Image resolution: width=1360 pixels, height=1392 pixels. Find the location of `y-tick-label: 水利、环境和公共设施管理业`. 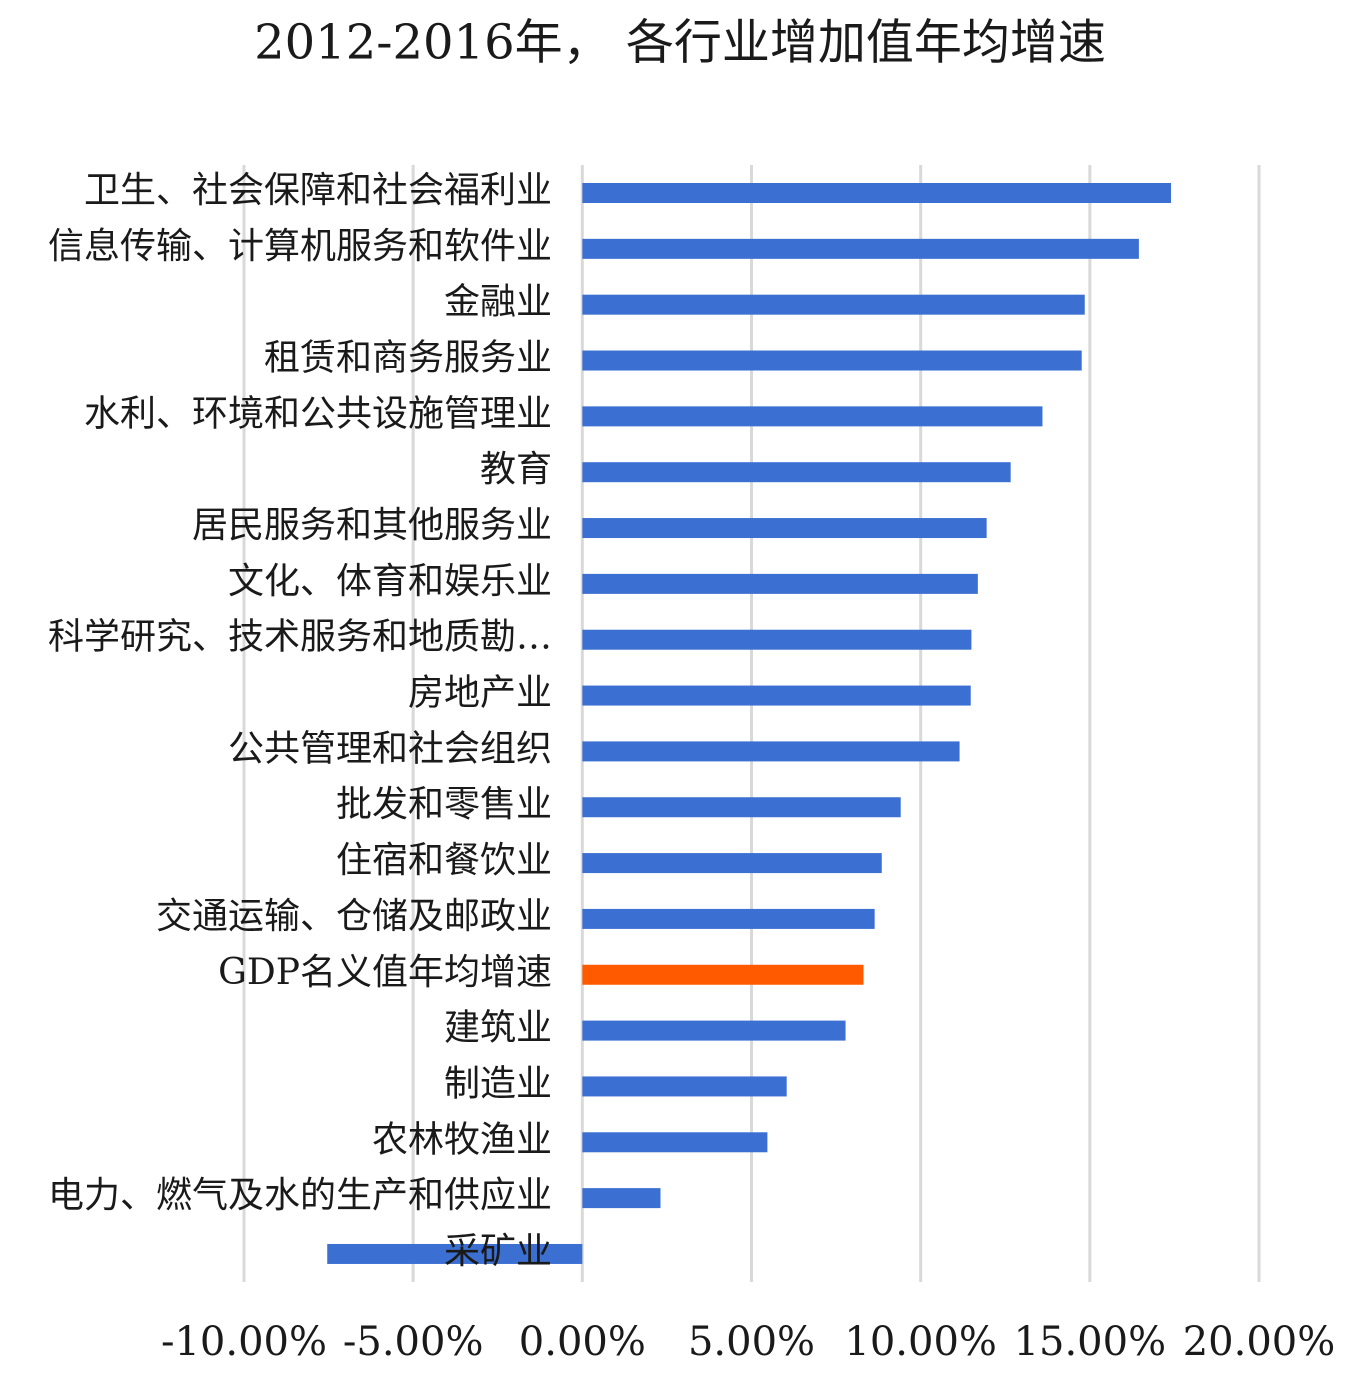

y-tick-label: 水利、环境和公共设施管理业 is located at coordinates (318, 413).